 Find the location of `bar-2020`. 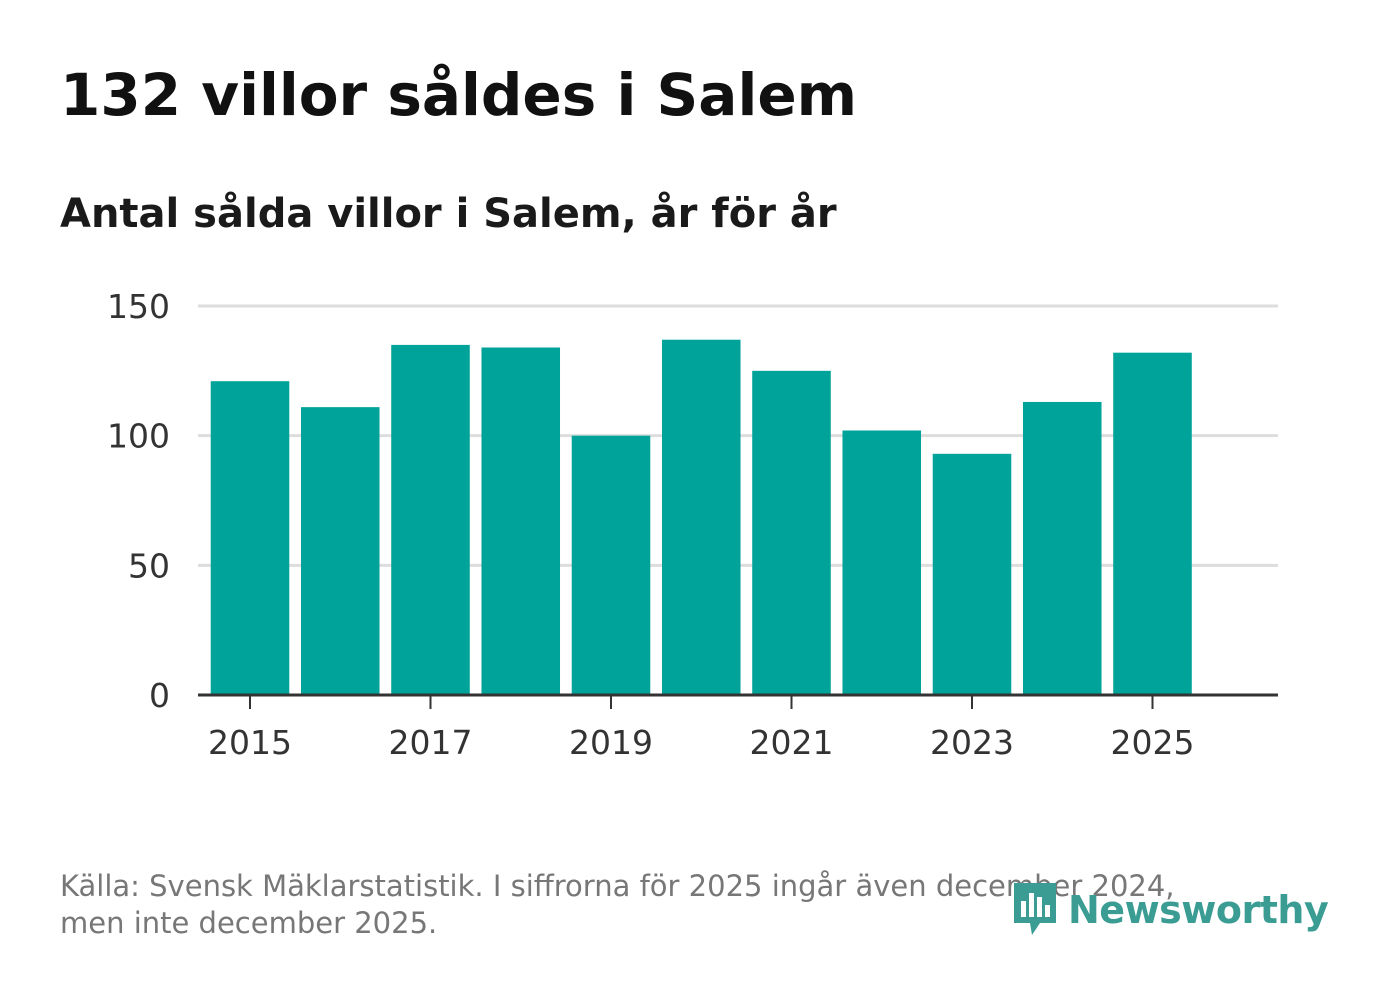

bar-2020 is located at coordinates (701, 517).